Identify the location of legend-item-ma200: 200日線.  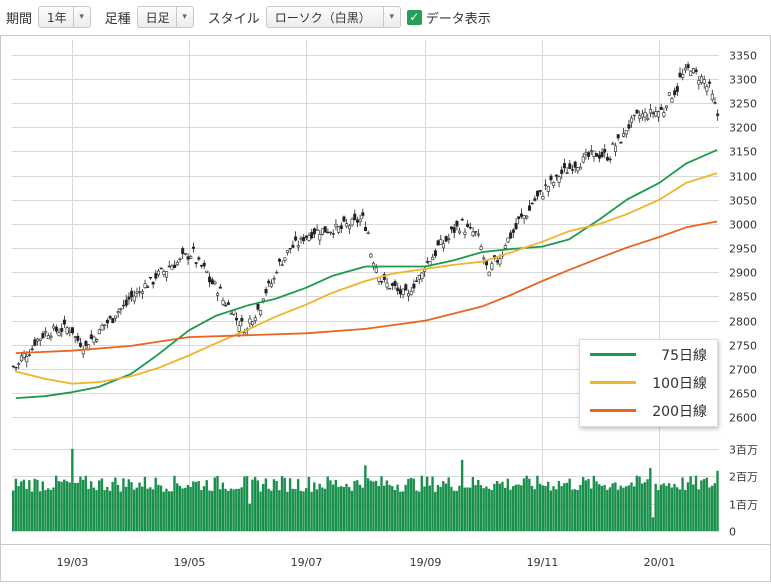
(648, 410).